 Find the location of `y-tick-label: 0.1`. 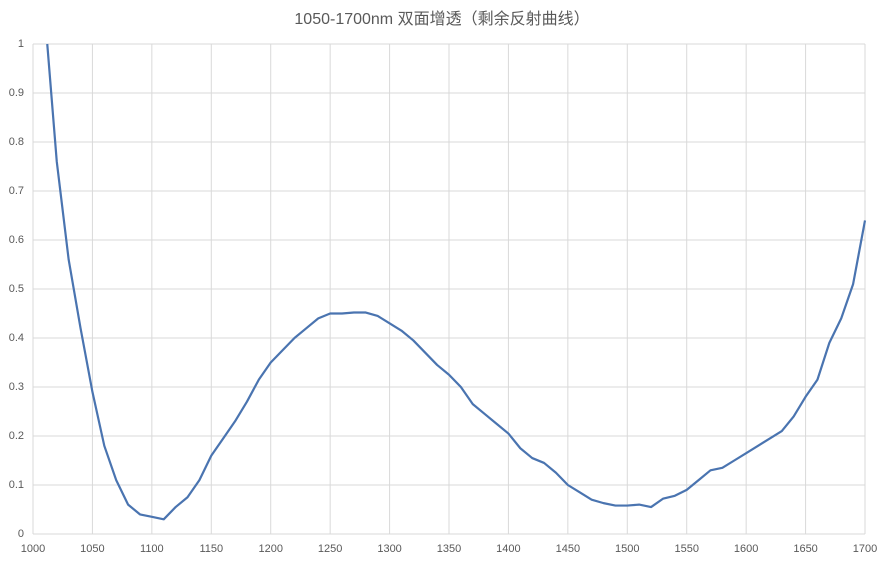

y-tick-label: 0.1 is located at coordinates (16, 485).